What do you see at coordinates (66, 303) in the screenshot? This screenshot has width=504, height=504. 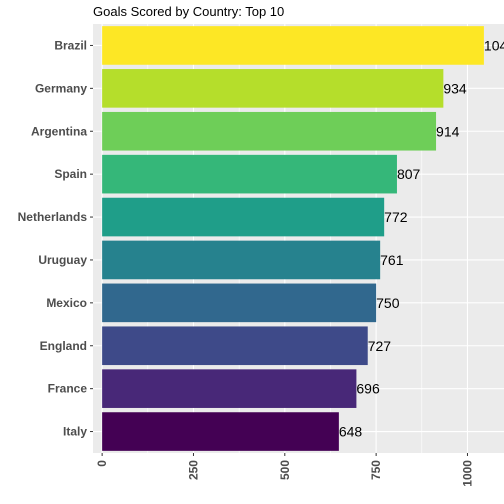 I see `category-label-mexico: Mexico` at bounding box center [66, 303].